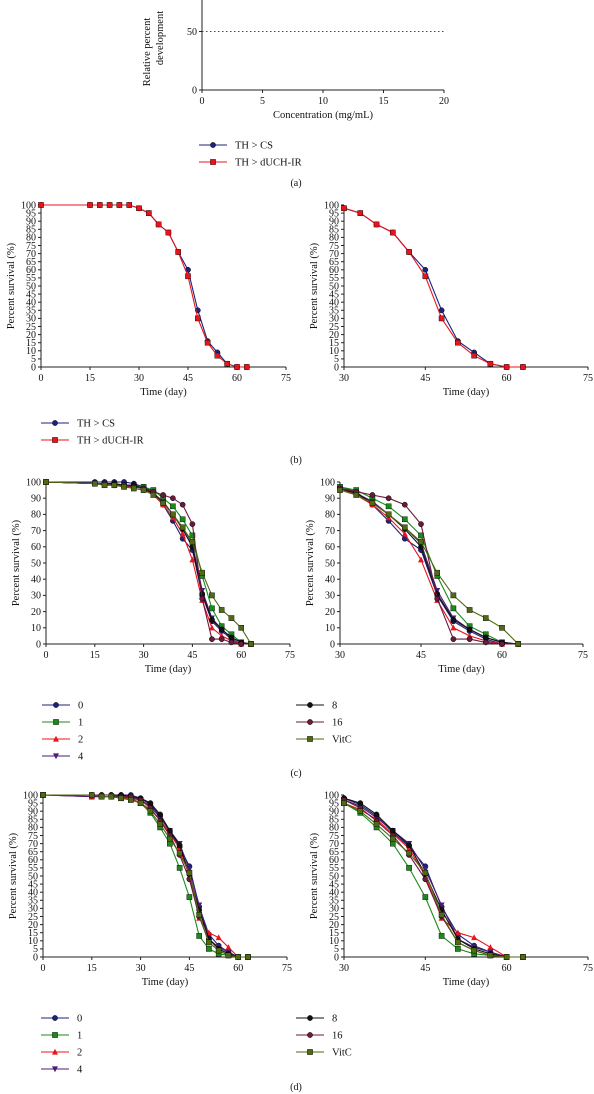 This screenshot has height=1094, width=594. Describe the element at coordinates (95, 655) in the screenshot. I see `x-tick-label: 15` at that location.